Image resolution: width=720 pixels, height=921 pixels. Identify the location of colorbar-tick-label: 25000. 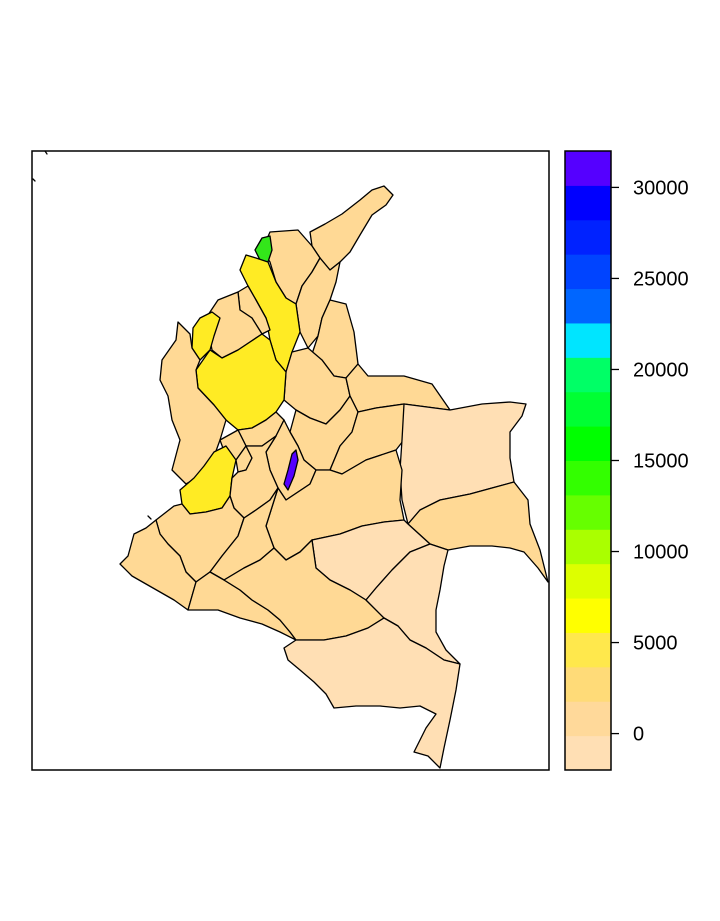
(661, 279).